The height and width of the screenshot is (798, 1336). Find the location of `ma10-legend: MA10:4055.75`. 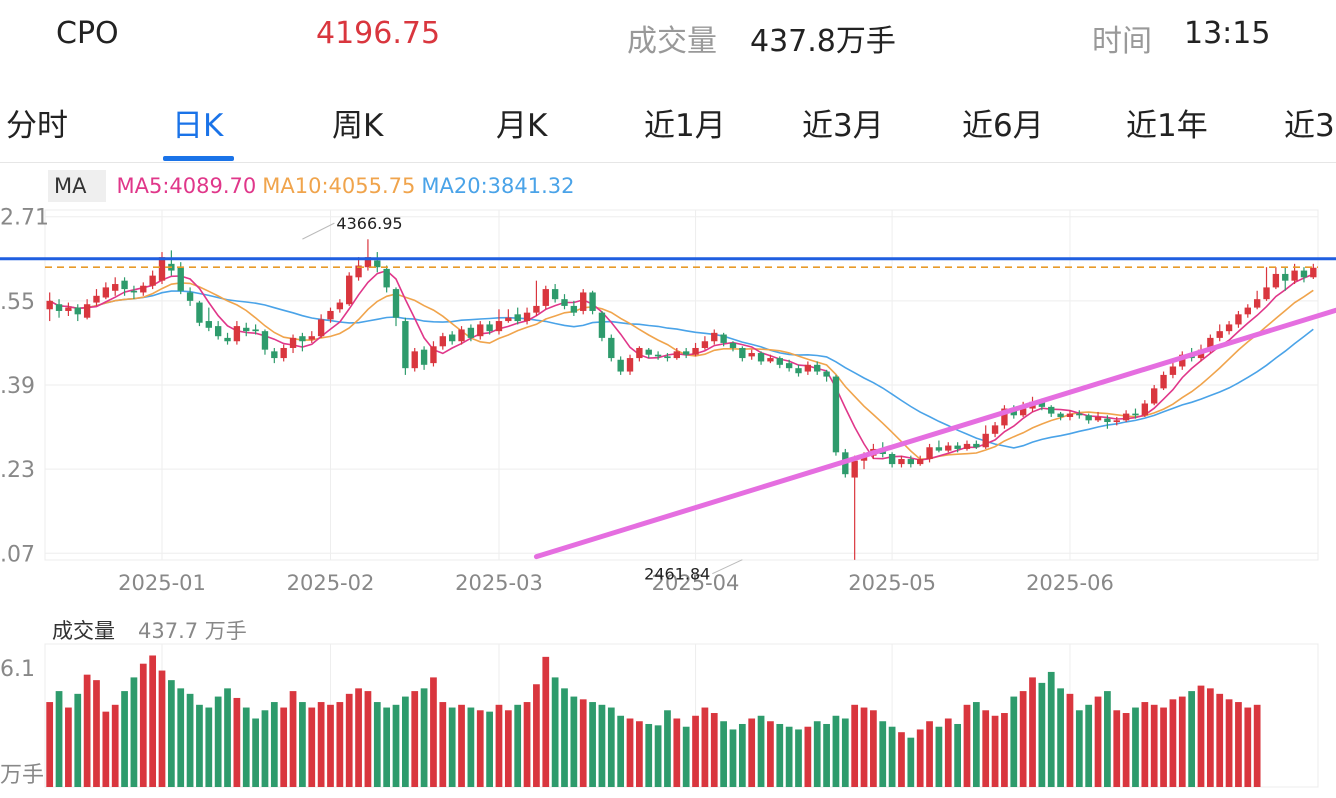

ma10-legend: MA10:4055.75 is located at coordinates (339, 186).